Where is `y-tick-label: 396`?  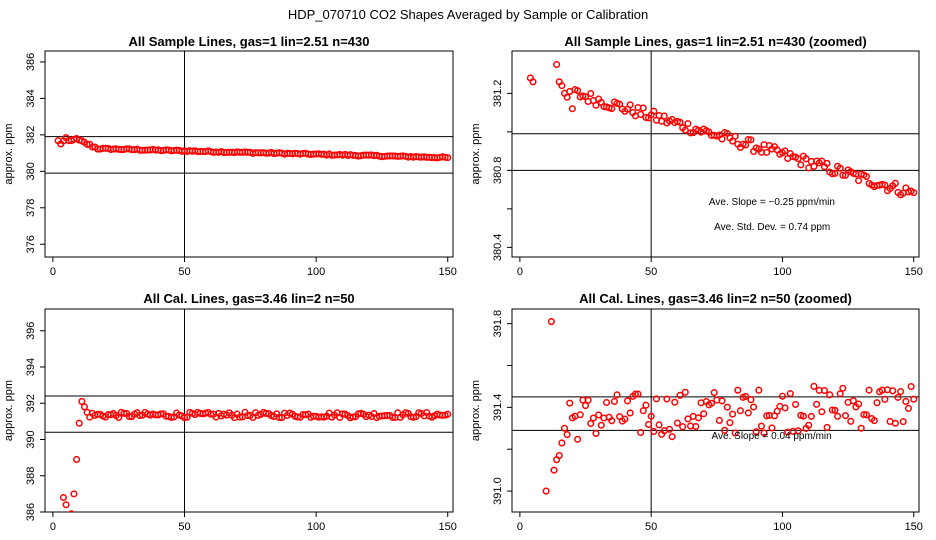
y-tick-label: 396 is located at coordinates (31, 331).